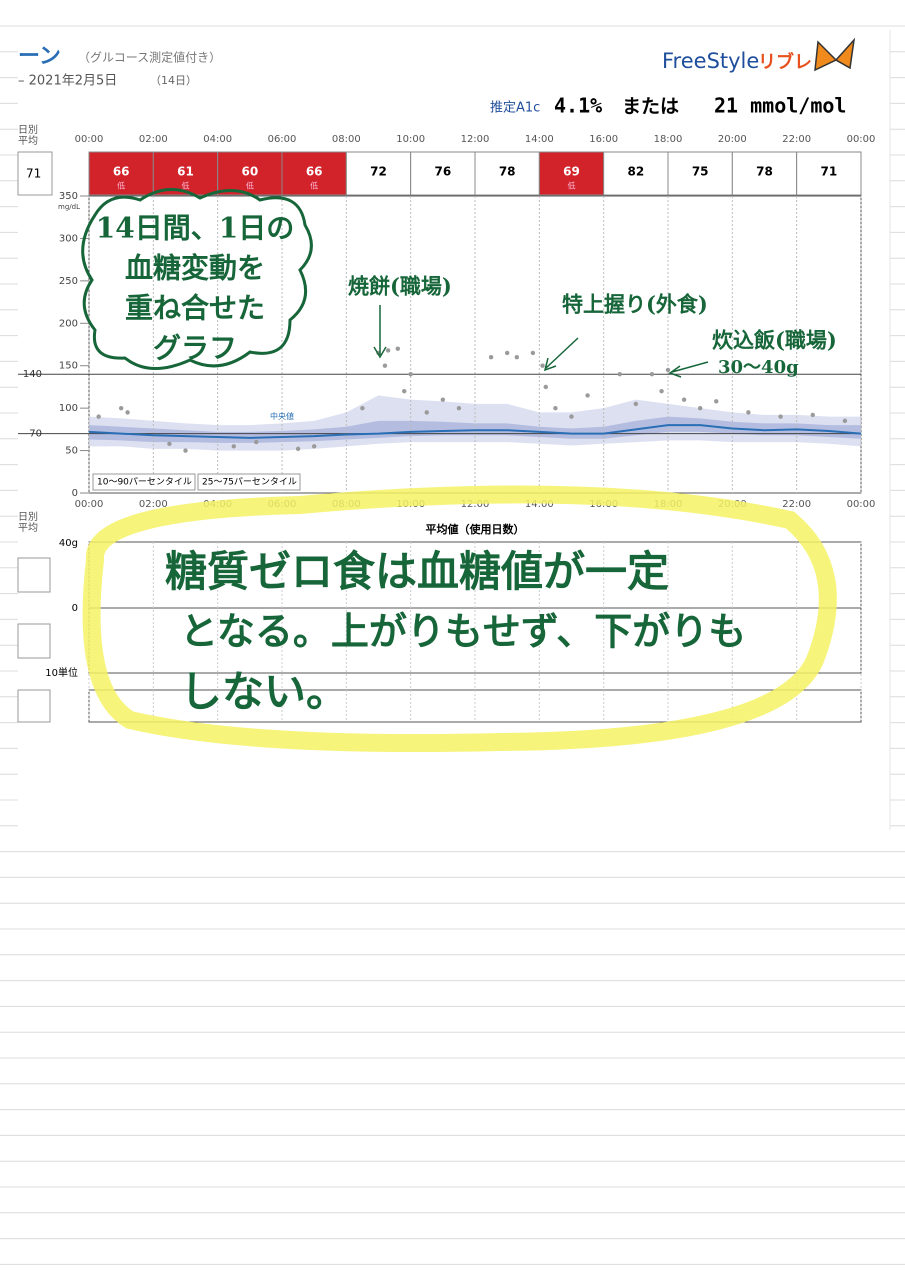  What do you see at coordinates (68, 408) in the screenshot?
I see `y-tick-label: 100` at bounding box center [68, 408].